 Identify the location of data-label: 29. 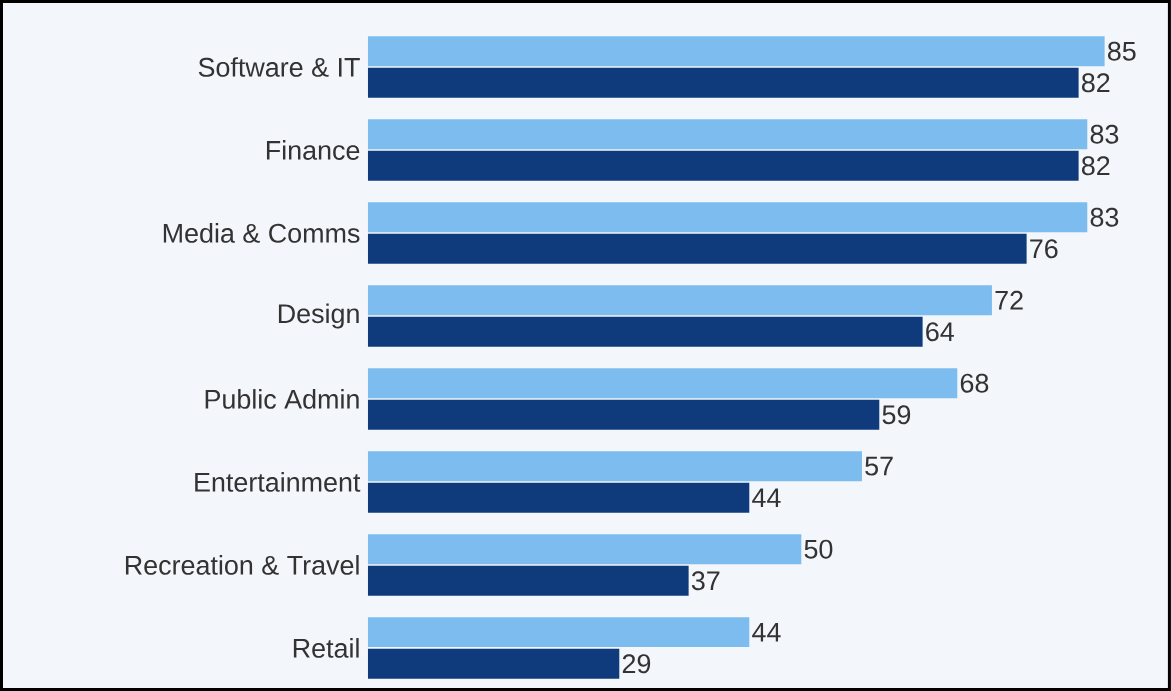
(636, 664).